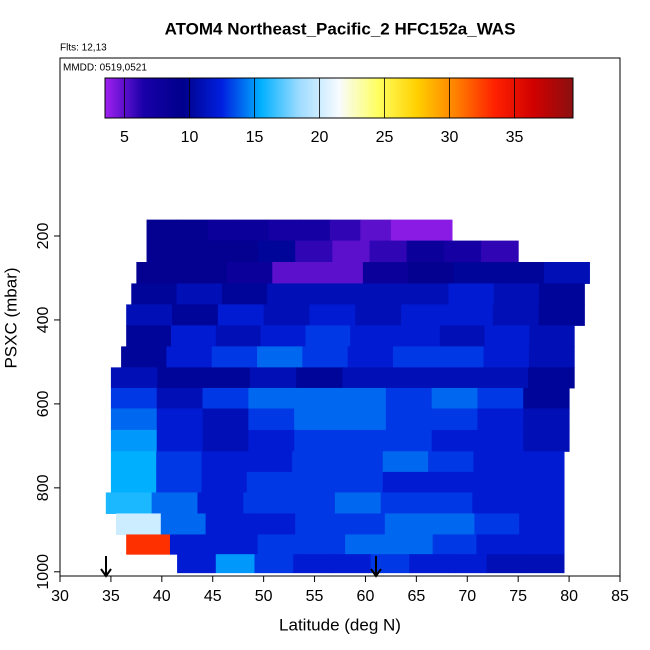  Describe the element at coordinates (255, 137) in the screenshot. I see `colorbar-tick-label: 15` at that location.